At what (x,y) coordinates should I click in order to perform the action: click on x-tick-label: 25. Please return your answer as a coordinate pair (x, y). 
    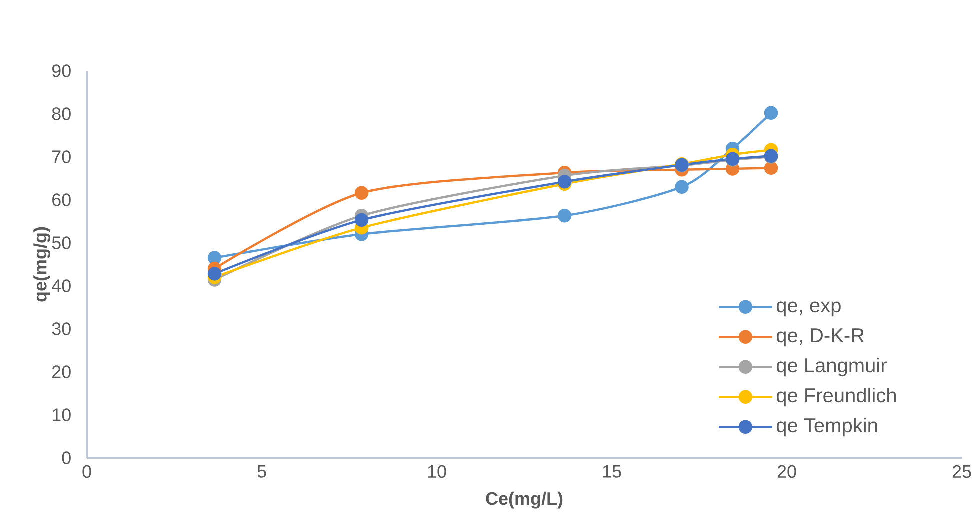
    Looking at the image, I should click on (962, 471).